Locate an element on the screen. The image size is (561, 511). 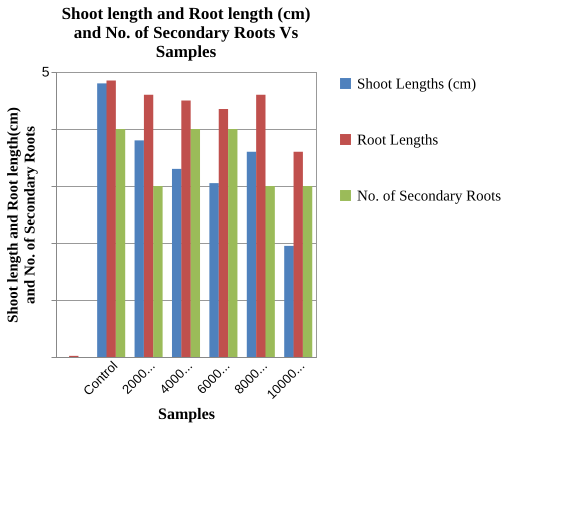
chart-title: Shoot length and Root length (cm) and No. of Secondary Roots Vs Samples is located at coordinates (186, 32).